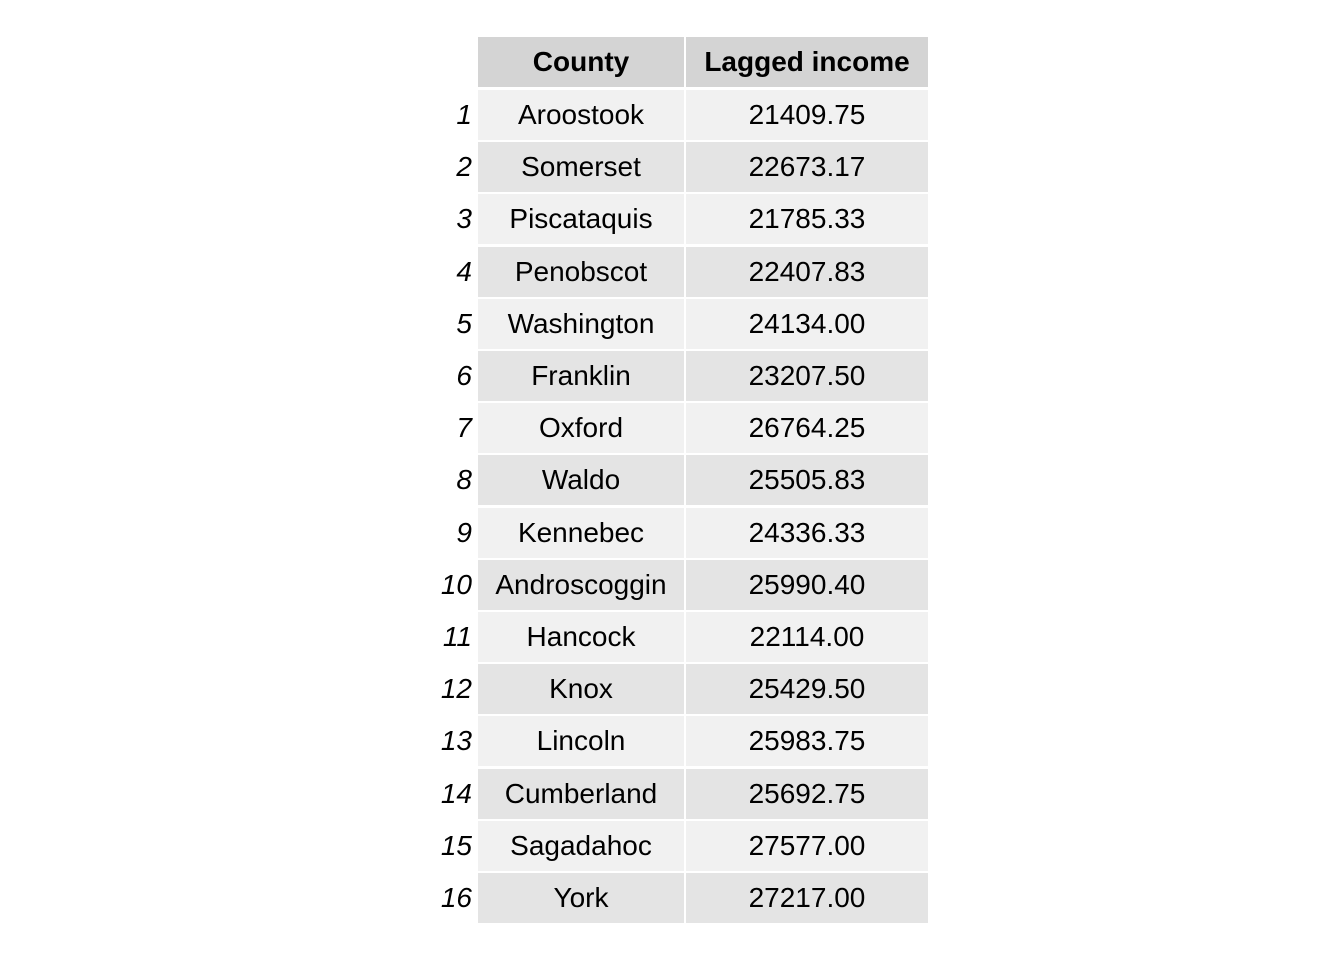 Image resolution: width=1344 pixels, height=960 pixels. I want to click on column-header-county: County, so click(581, 62).